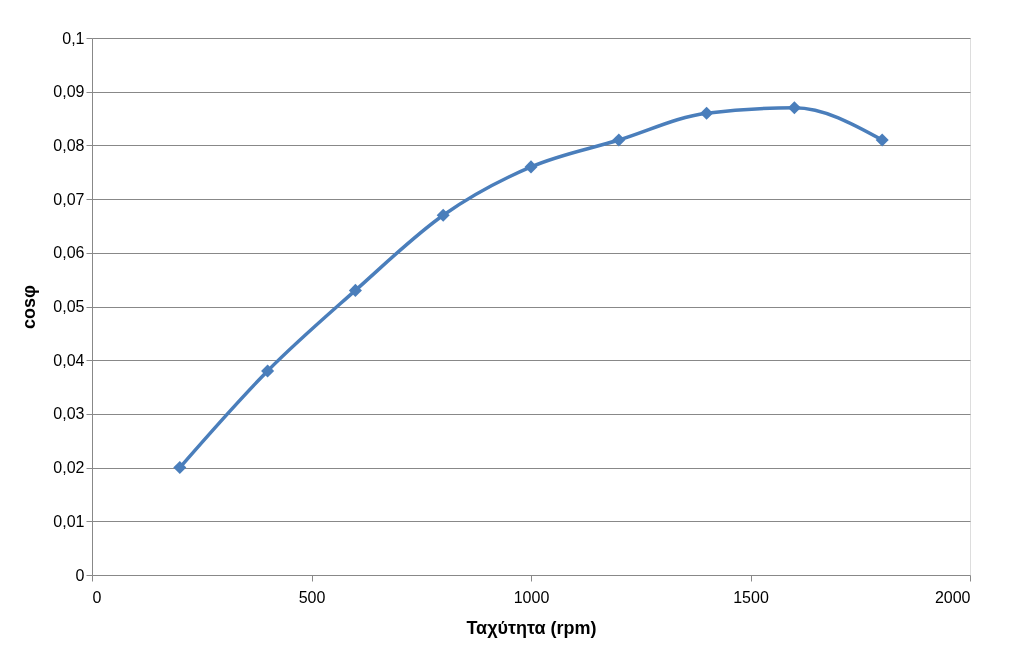 The width and height of the screenshot is (1031, 657). Describe the element at coordinates (69, 253) in the screenshot. I see `y-tick-label: 0,06` at that location.